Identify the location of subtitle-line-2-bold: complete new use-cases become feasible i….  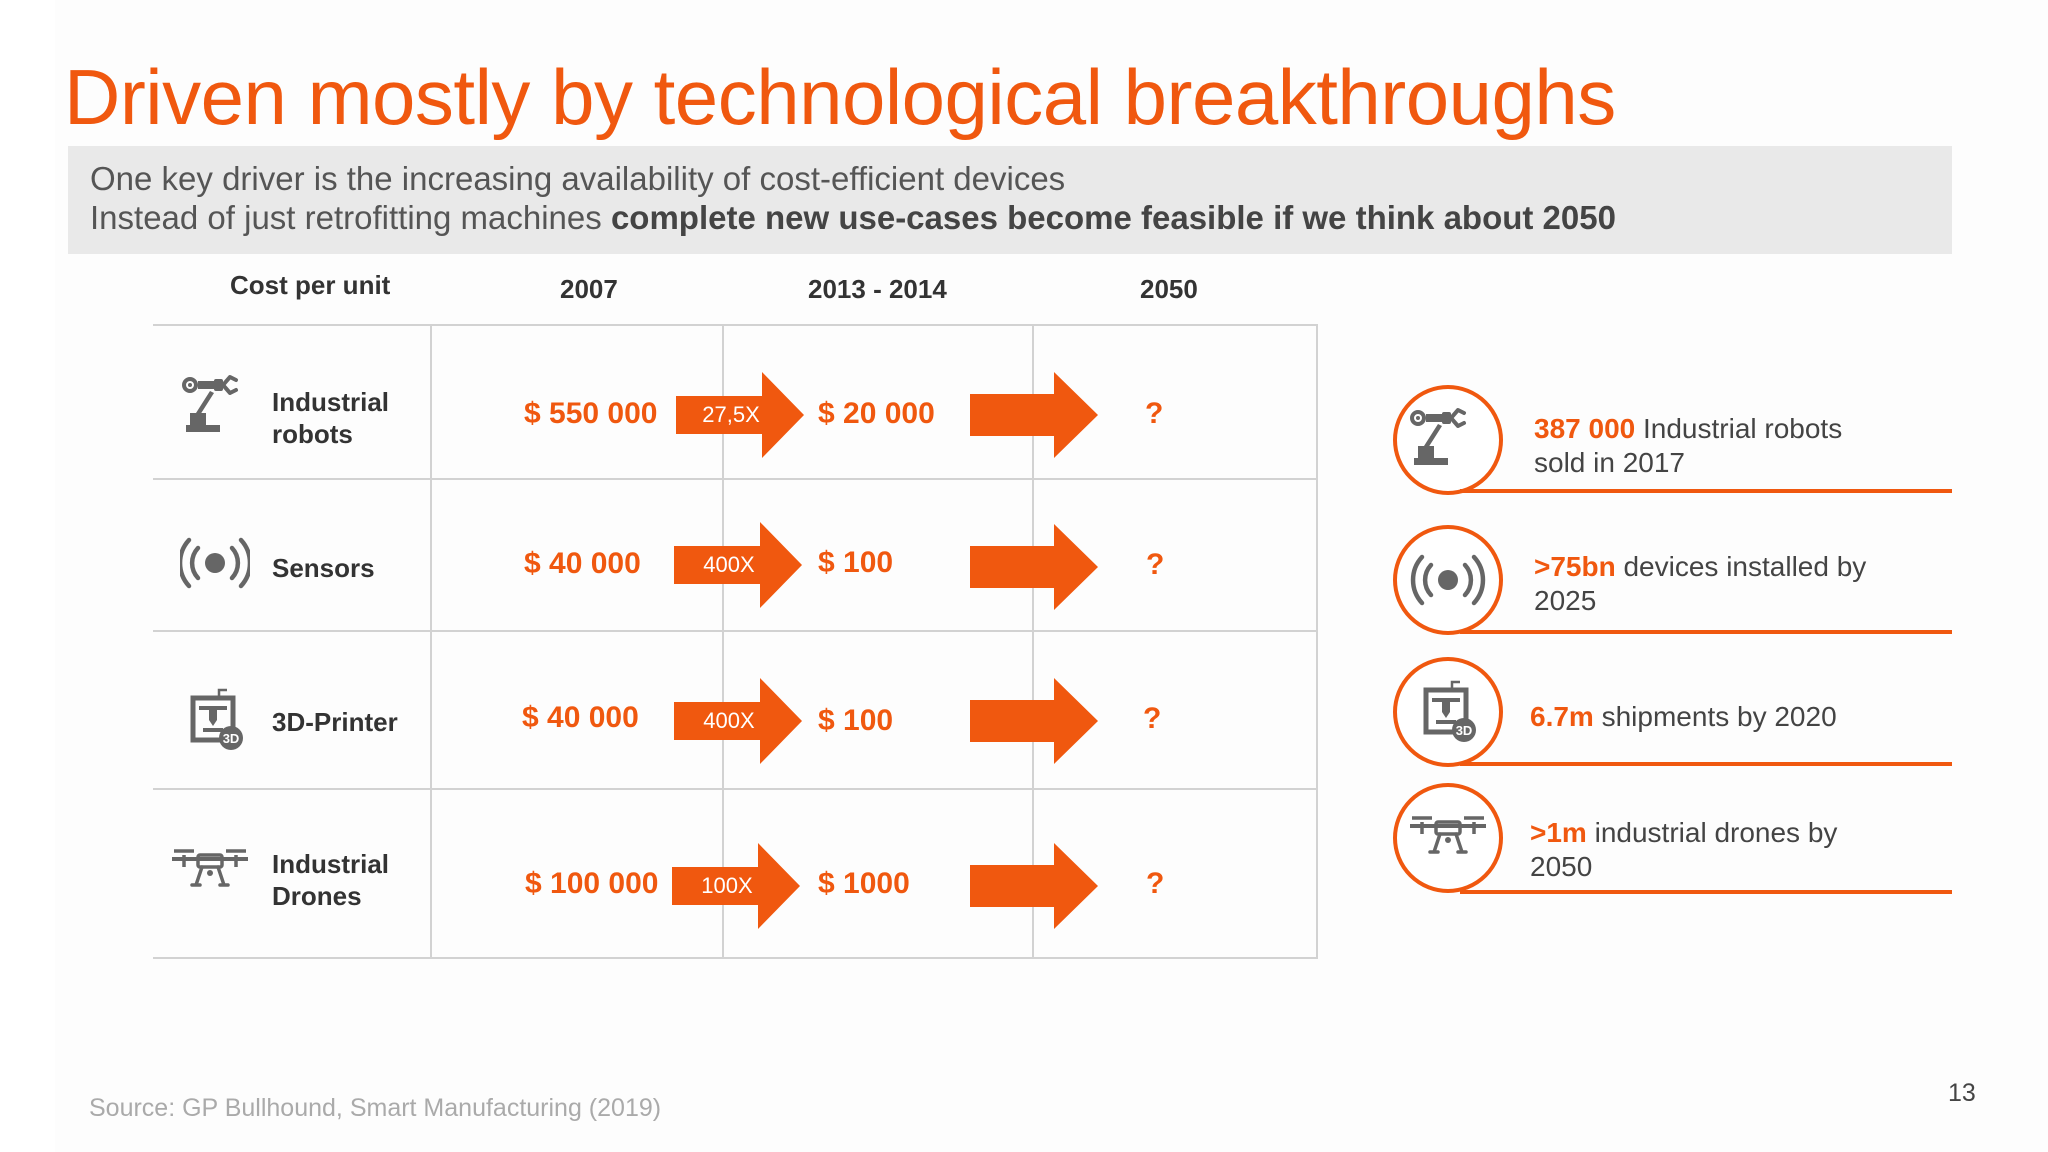
(1113, 217).